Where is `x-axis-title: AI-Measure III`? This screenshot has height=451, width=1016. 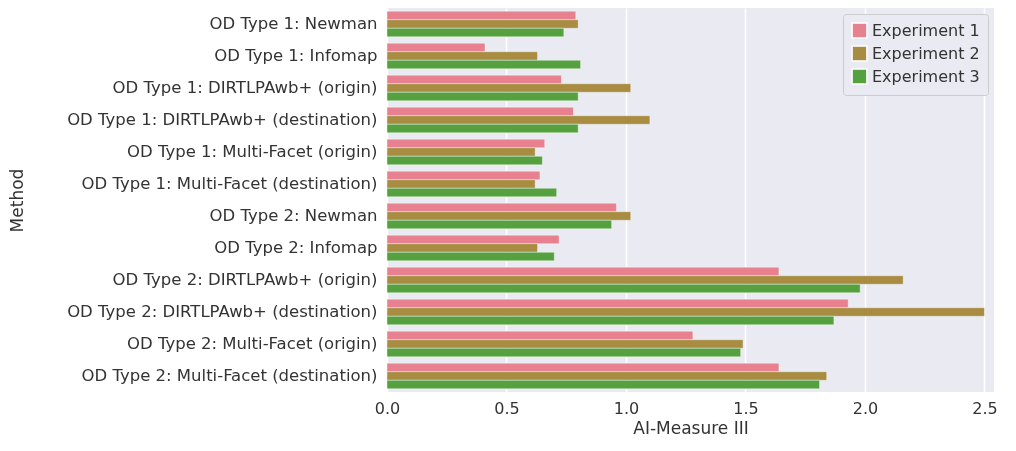 x-axis-title: AI-Measure III is located at coordinates (691, 427).